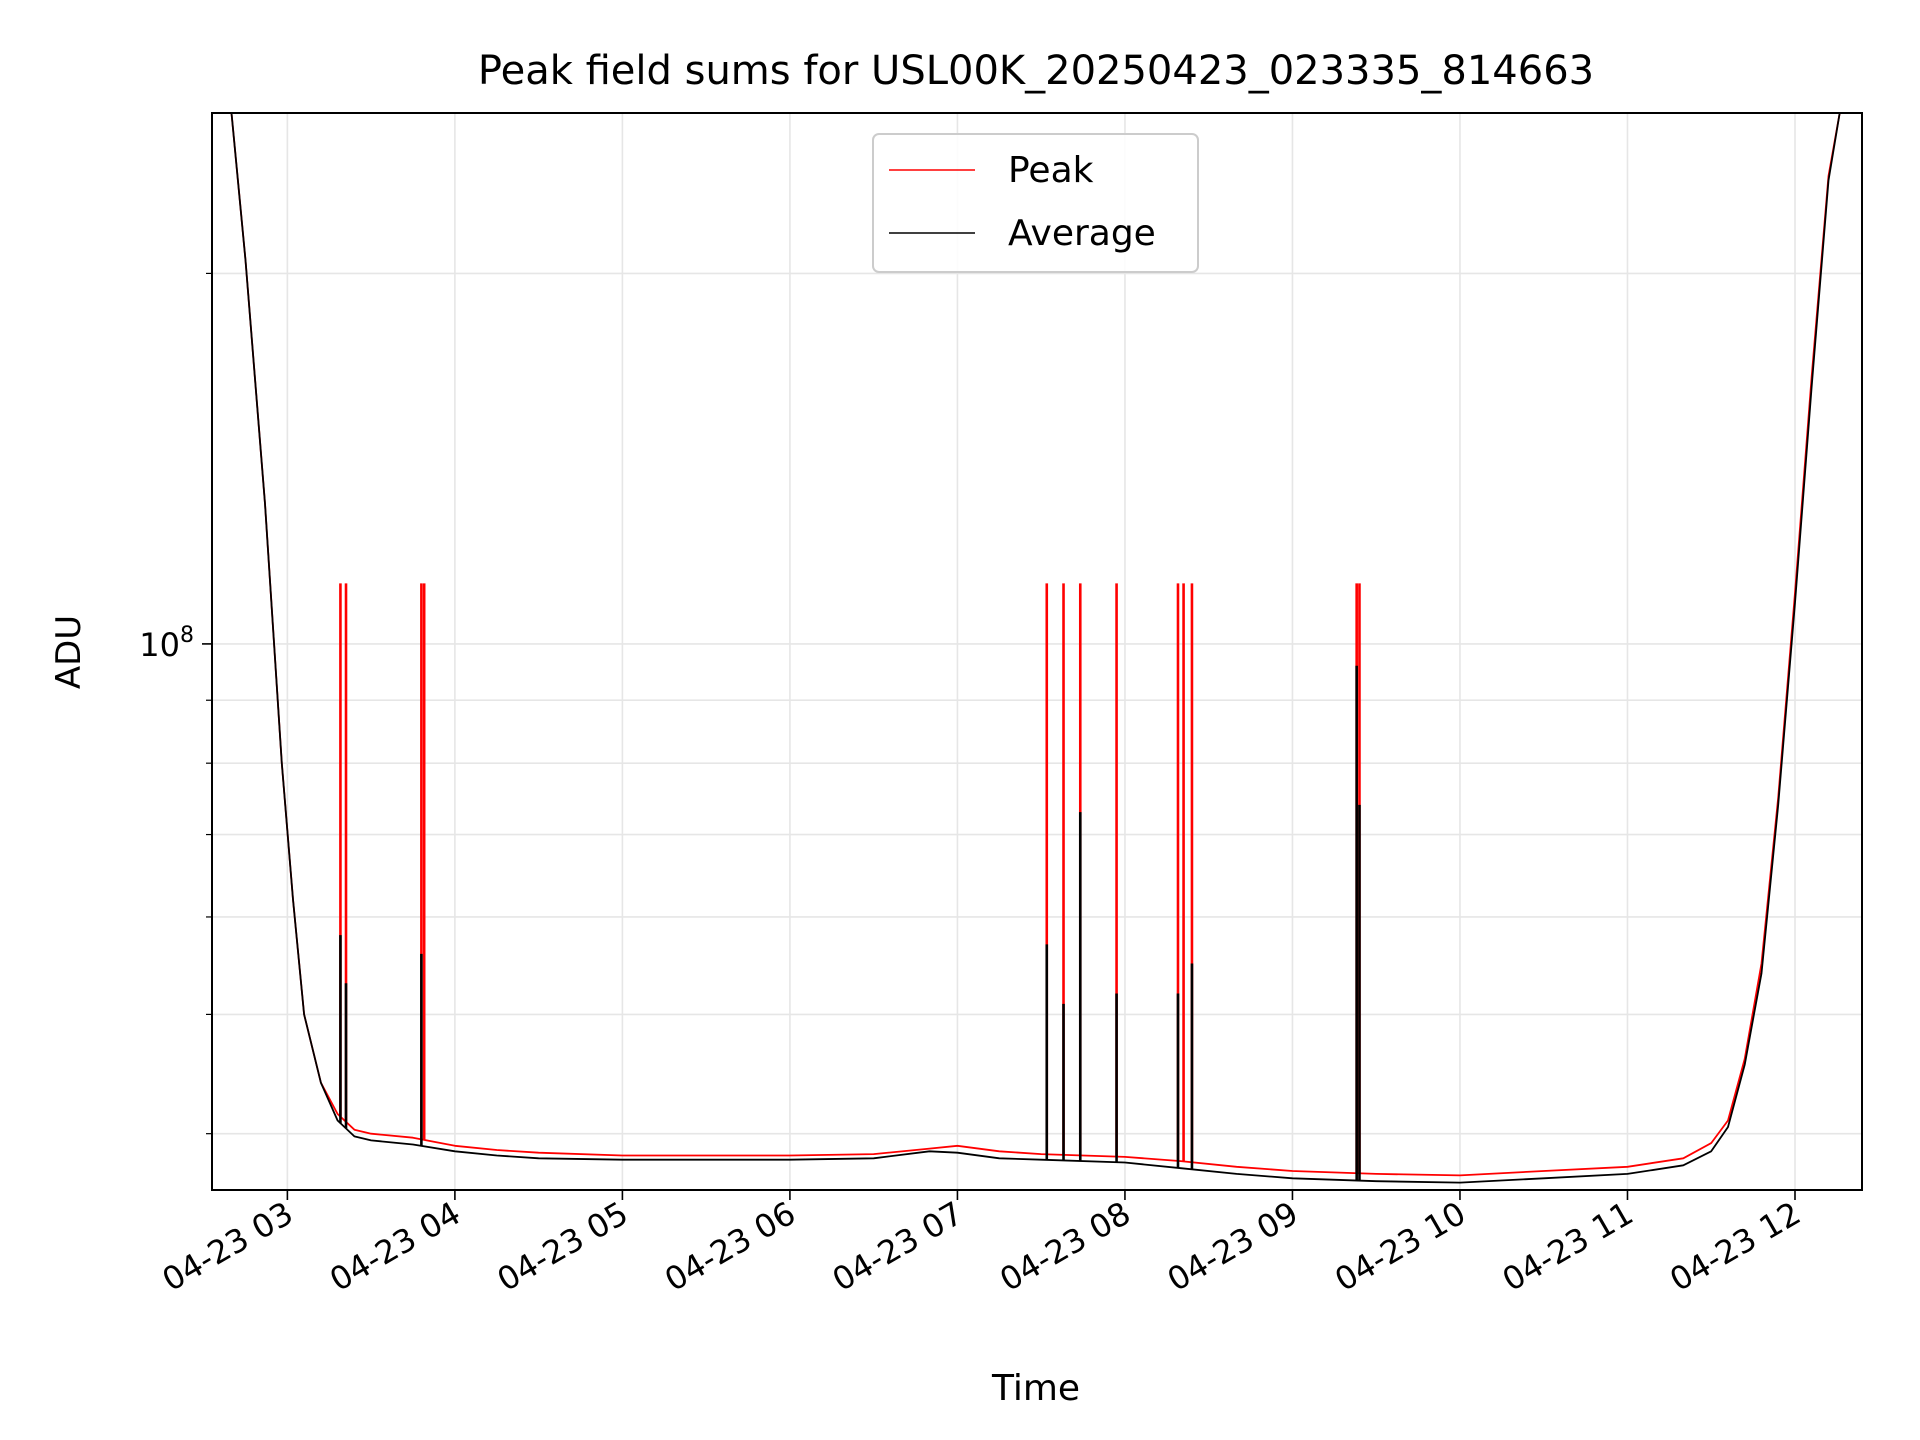 This screenshot has height=1440, width=1920. What do you see at coordinates (1035, 1388) in the screenshot?
I see `x-axis-label: Time` at bounding box center [1035, 1388].